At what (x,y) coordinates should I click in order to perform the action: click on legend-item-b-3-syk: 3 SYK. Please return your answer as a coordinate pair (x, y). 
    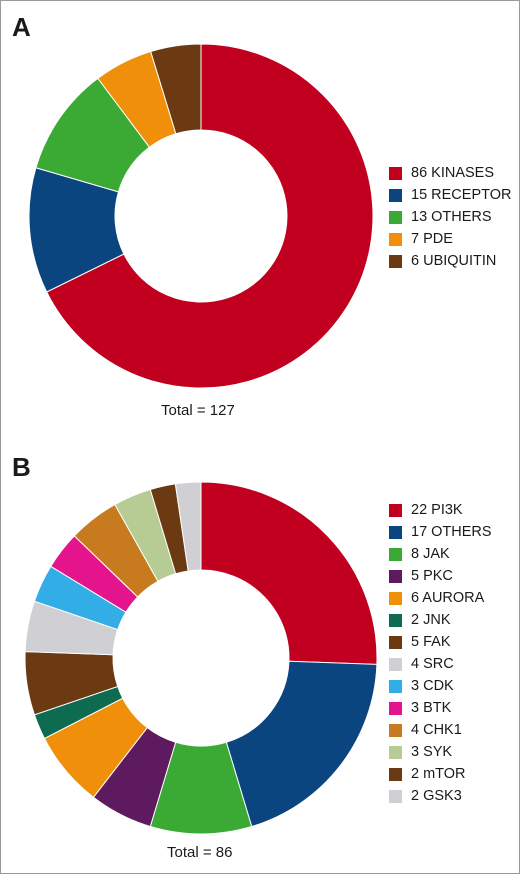
    Looking at the image, I should click on (440, 752).